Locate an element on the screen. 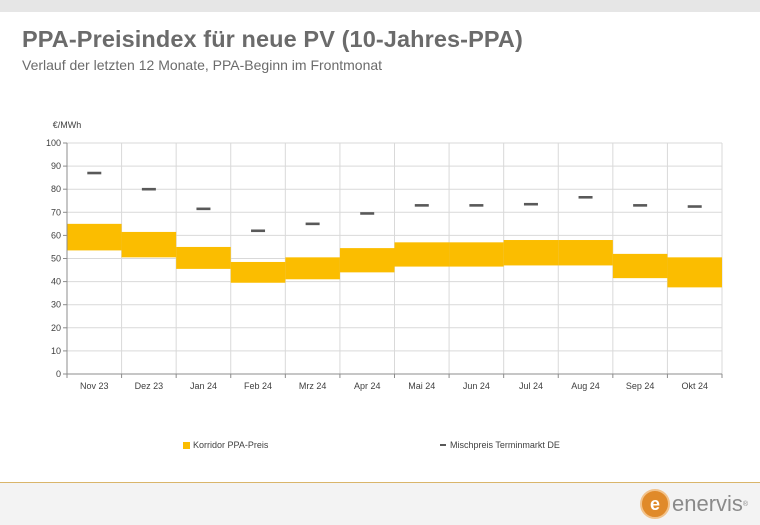 This screenshot has width=760, height=525. y-tick-label: 50 is located at coordinates (56, 259).